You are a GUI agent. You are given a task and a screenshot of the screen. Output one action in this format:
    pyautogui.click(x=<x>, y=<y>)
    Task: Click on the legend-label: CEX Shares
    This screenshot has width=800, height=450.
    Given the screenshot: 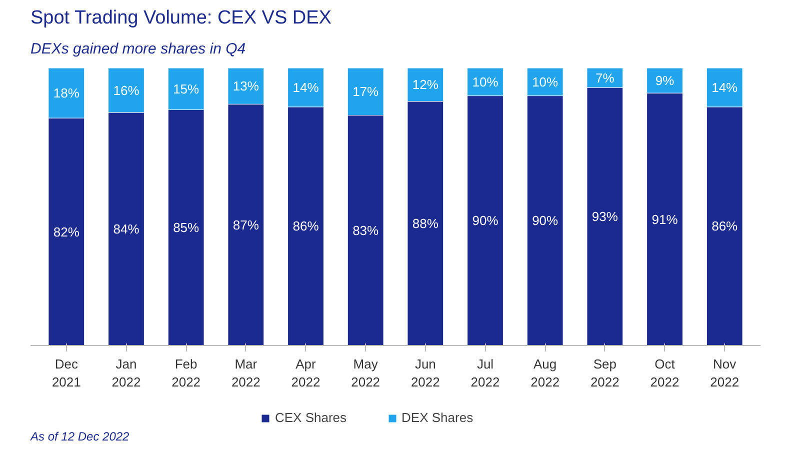 What is the action you would take?
    pyautogui.click(x=311, y=417)
    